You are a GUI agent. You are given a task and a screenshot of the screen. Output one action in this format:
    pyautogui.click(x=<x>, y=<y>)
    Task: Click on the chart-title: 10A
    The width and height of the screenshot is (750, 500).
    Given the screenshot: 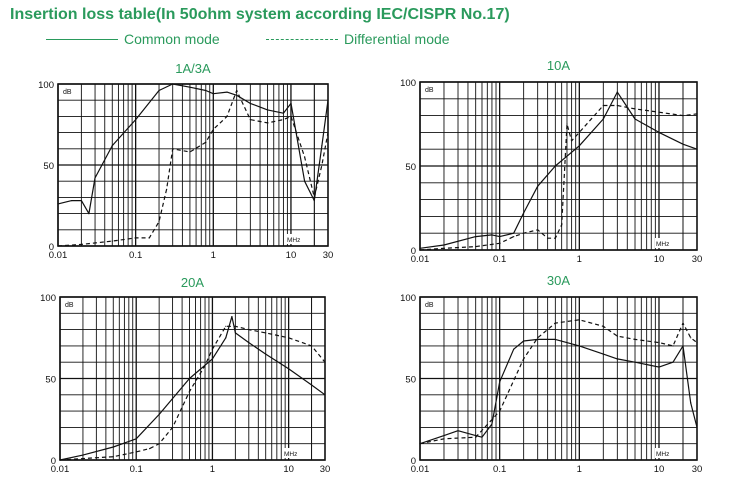 What is the action you would take?
    pyautogui.click(x=558, y=65)
    